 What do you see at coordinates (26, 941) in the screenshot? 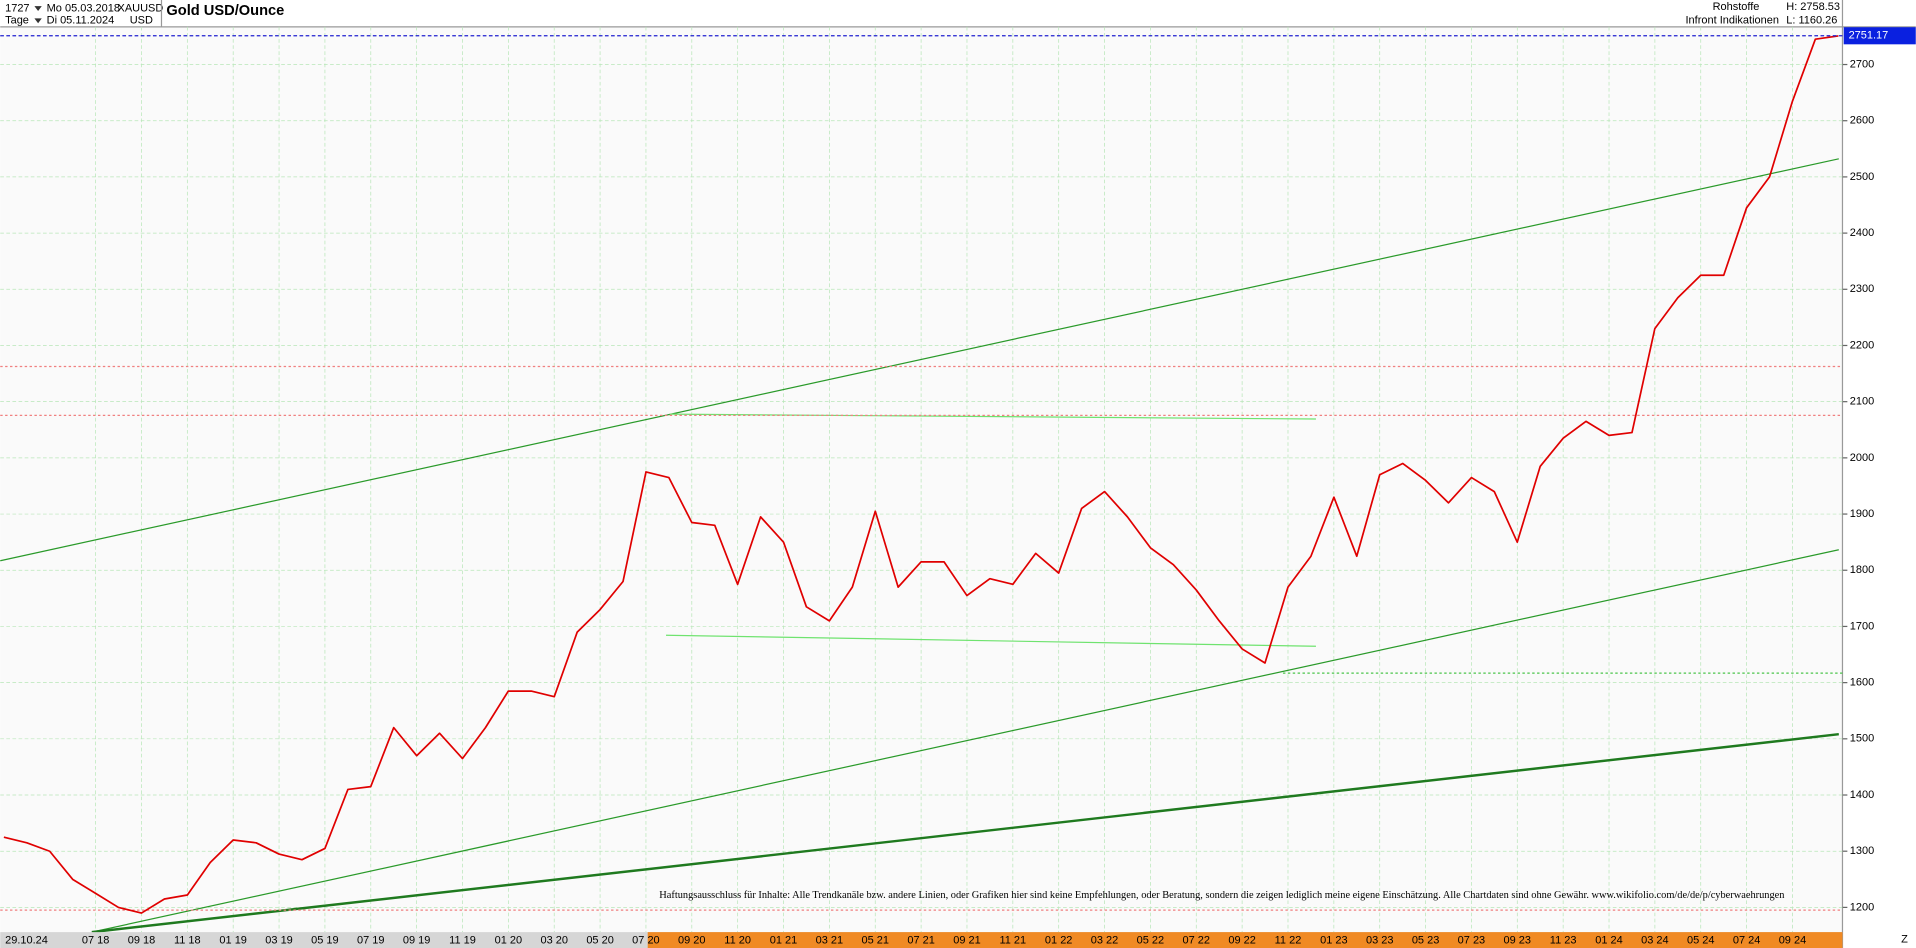
I see `x-start-label: 29.10.24` at bounding box center [26, 941].